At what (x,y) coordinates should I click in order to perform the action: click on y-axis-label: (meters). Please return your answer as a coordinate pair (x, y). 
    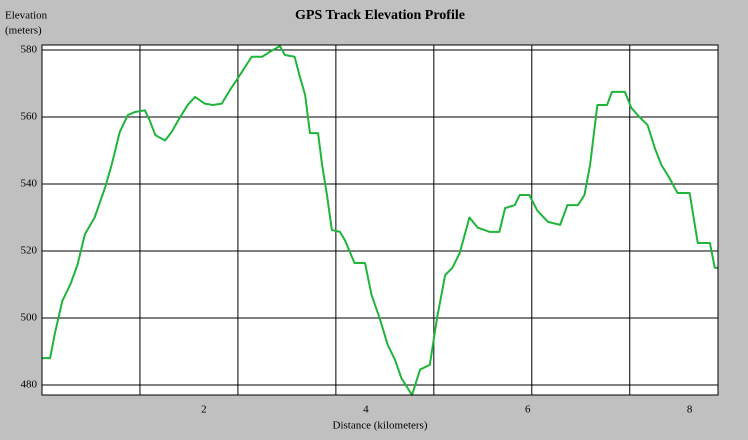
    Looking at the image, I should click on (23, 31).